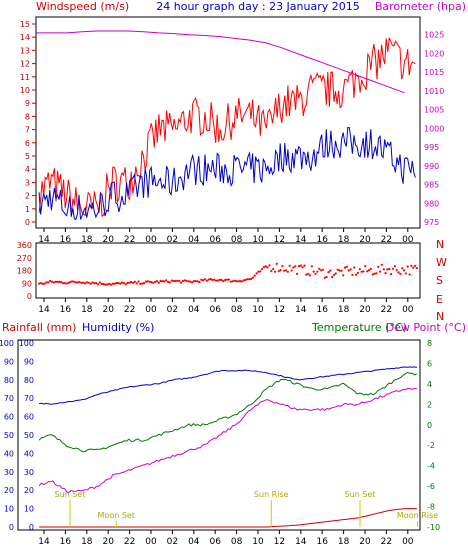 Image resolution: width=468 pixels, height=559 pixels. I want to click on direction-x-tick-label: 16, so click(66, 310).